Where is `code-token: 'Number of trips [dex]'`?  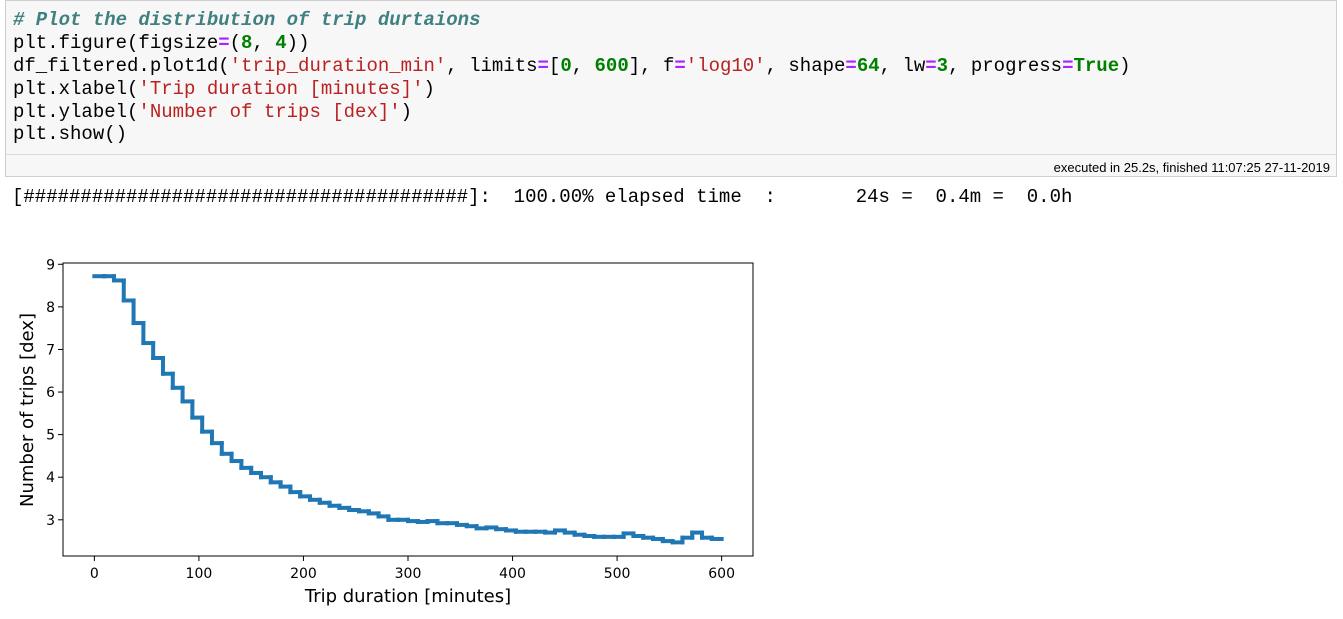 code-token: 'Number of trips [dex]' is located at coordinates (269, 112).